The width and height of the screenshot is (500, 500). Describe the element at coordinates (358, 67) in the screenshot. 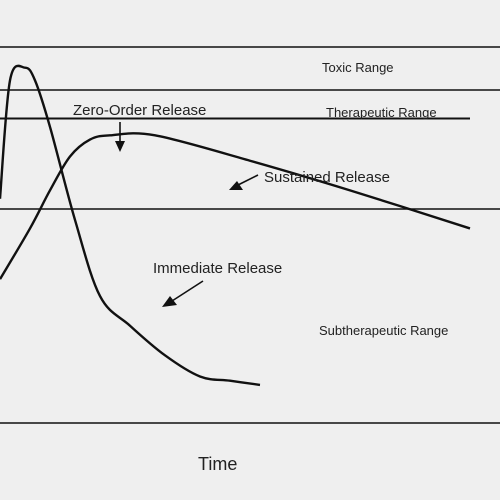

I see `range-label-toxic: Toxic Range` at that location.